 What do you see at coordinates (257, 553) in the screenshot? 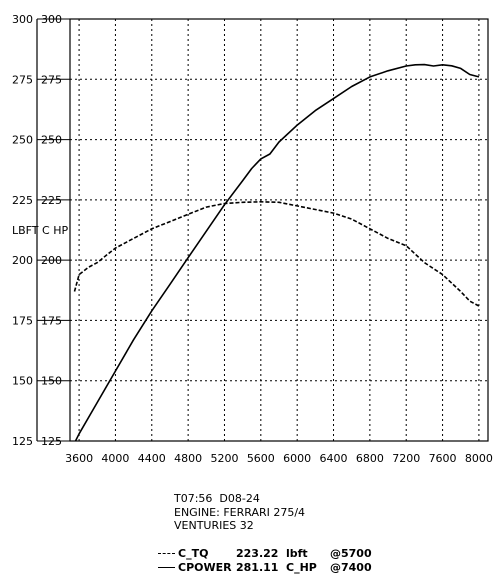
I see `legend-peak-value: 223.22` at bounding box center [257, 553].